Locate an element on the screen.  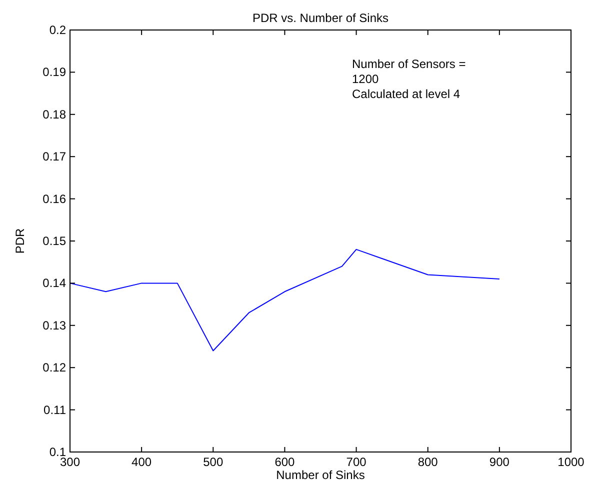
y-tick-label: 0.2 is located at coordinates (57, 30).